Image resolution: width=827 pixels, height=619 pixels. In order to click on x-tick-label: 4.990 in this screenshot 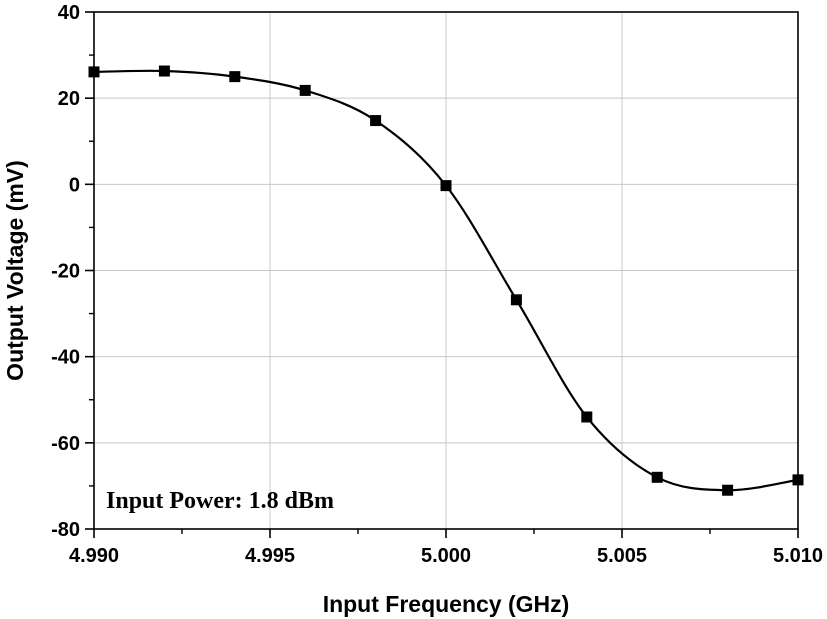, I will do `click(94, 556)`.